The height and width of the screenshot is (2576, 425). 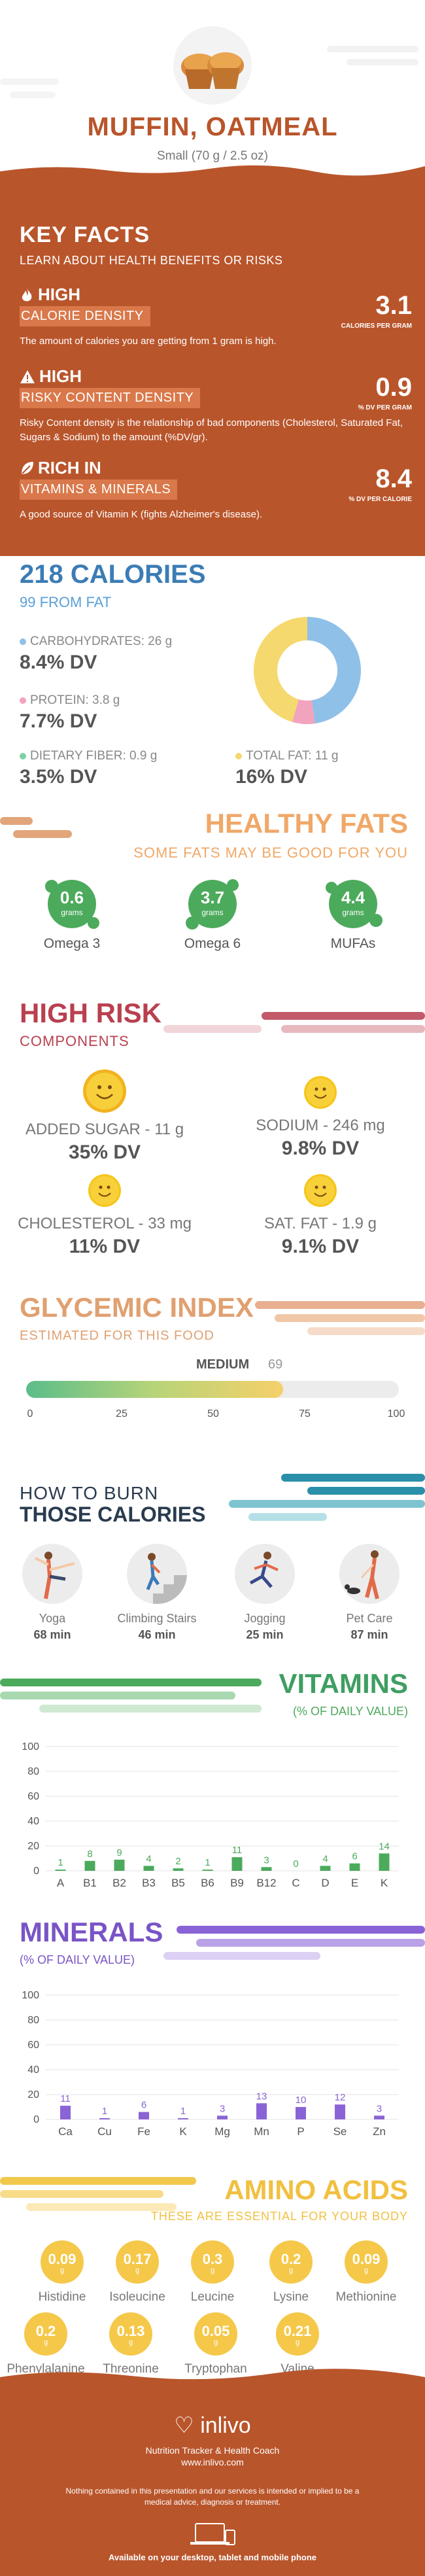 I want to click on risk-dv: 11% DV, so click(x=105, y=1247).